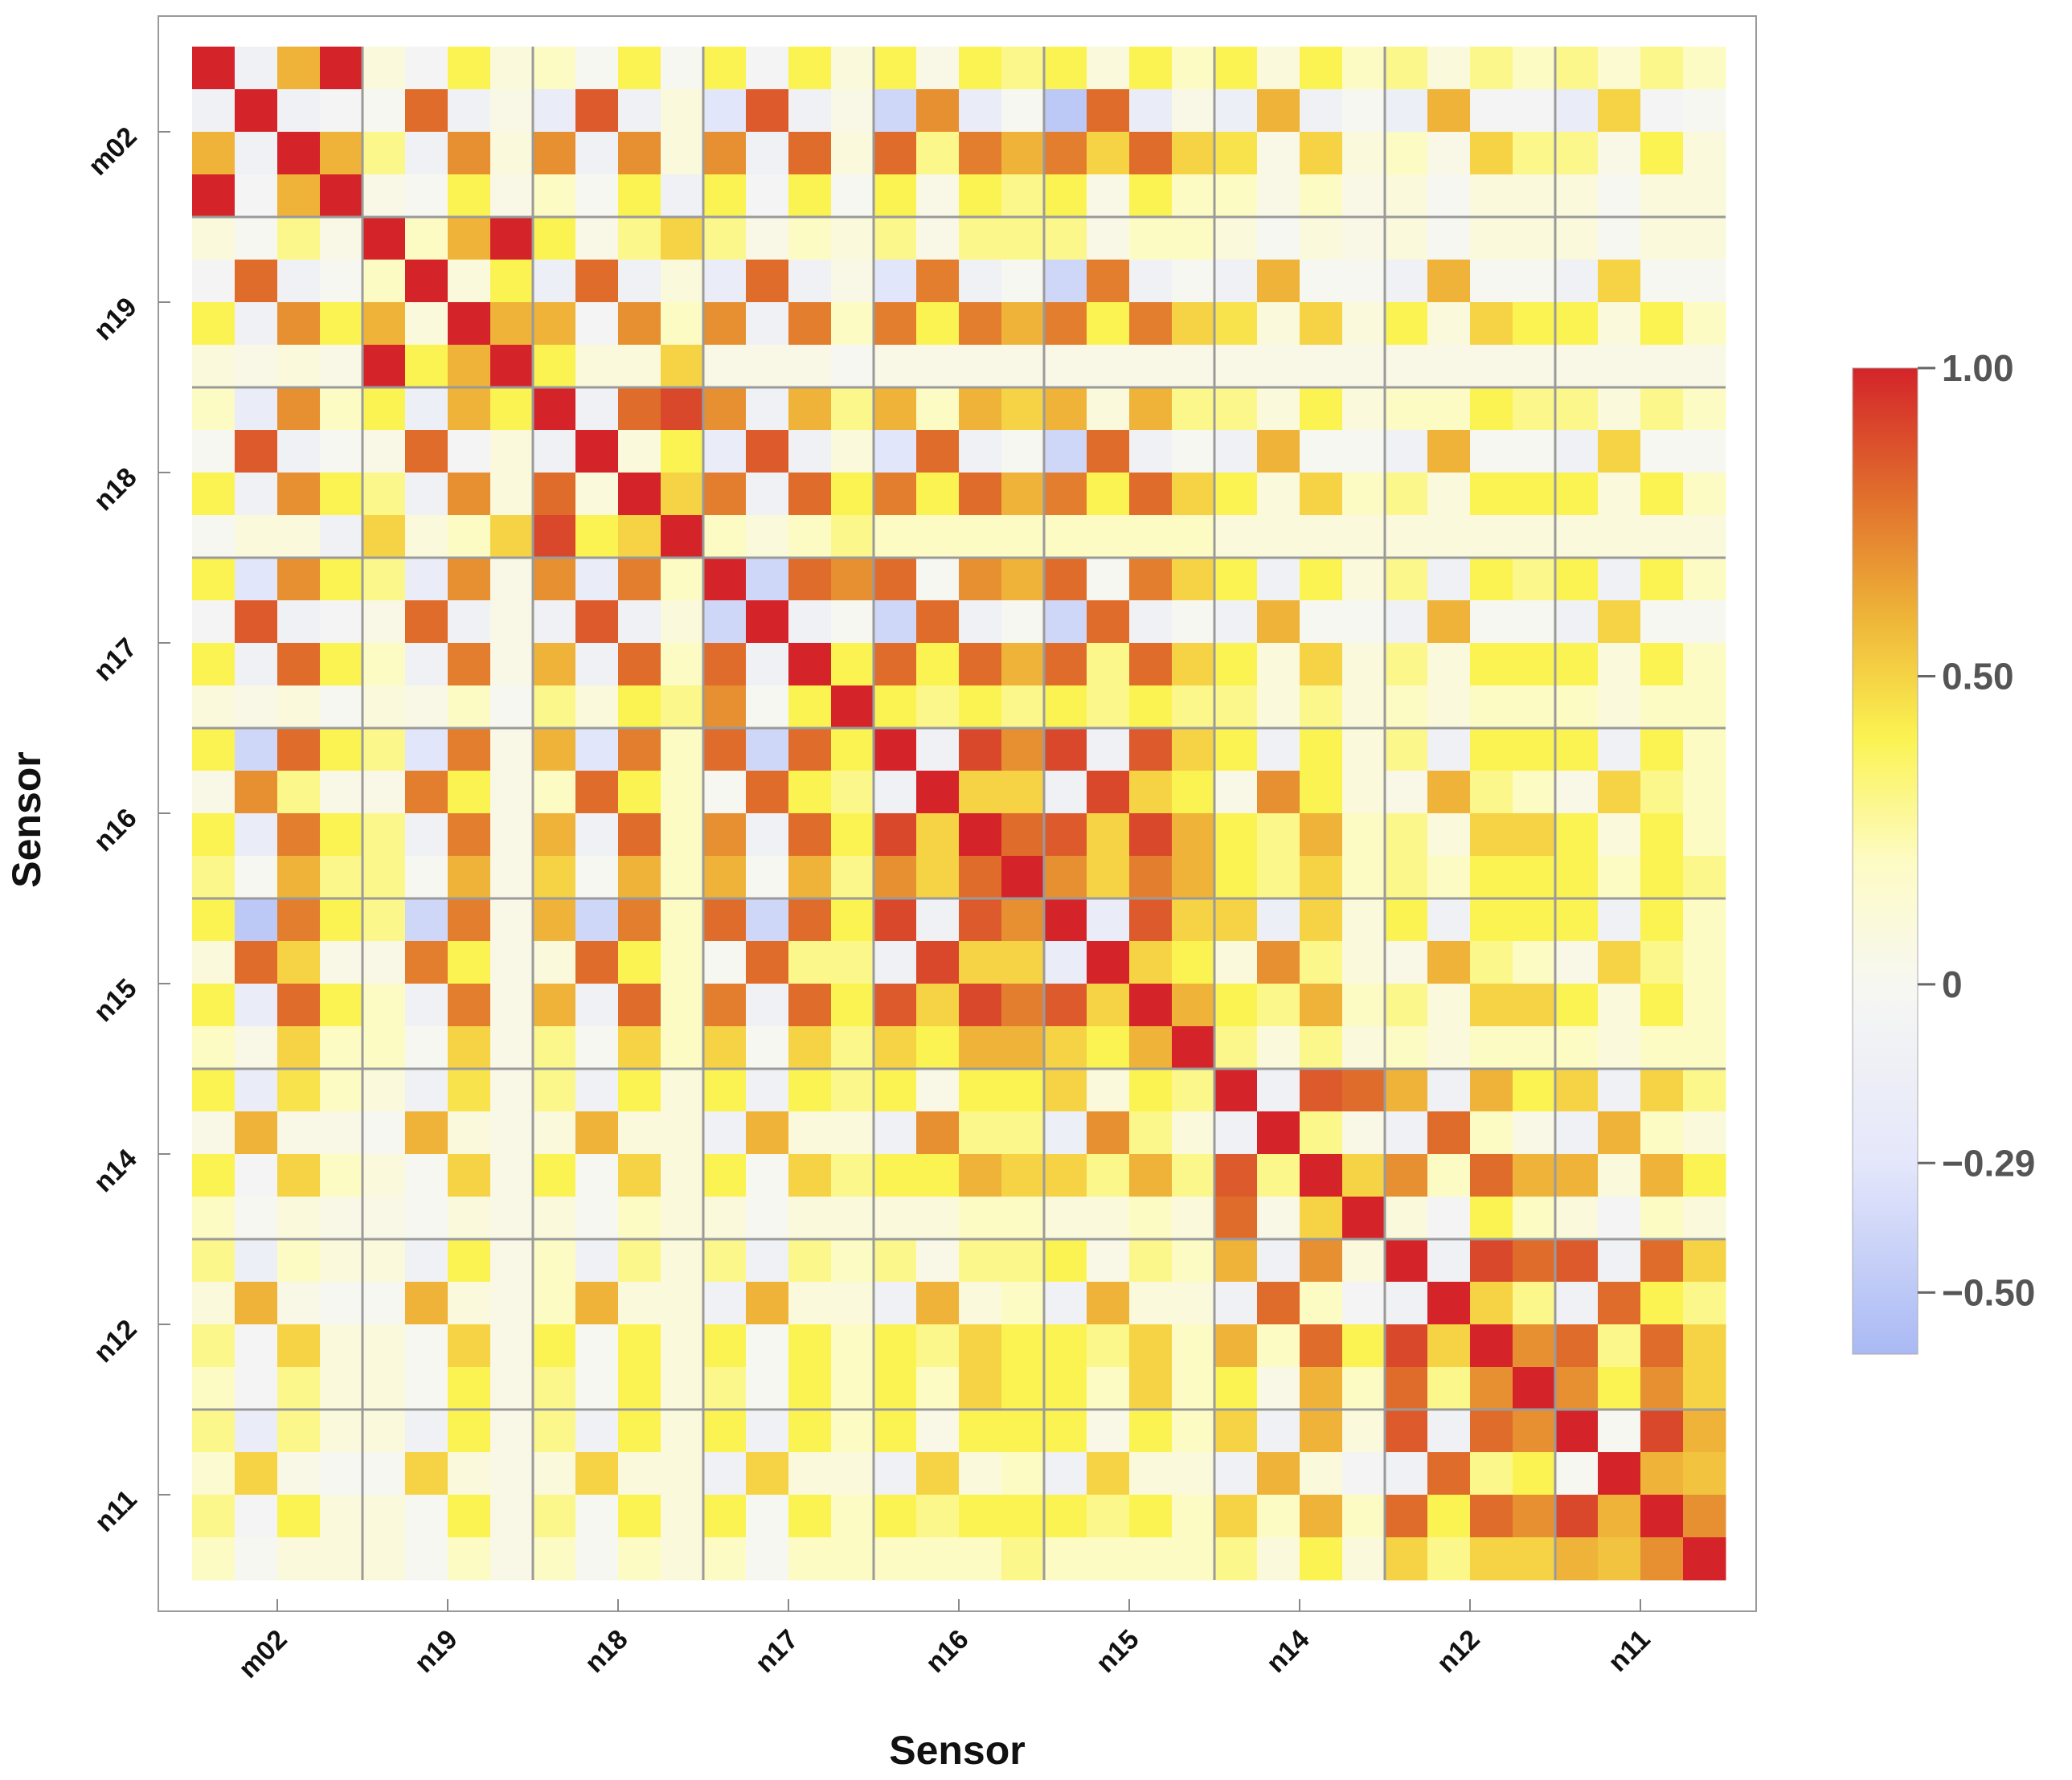 The width and height of the screenshot is (2072, 1780). I want to click on x-tick-label: n12, so click(1458, 1652).